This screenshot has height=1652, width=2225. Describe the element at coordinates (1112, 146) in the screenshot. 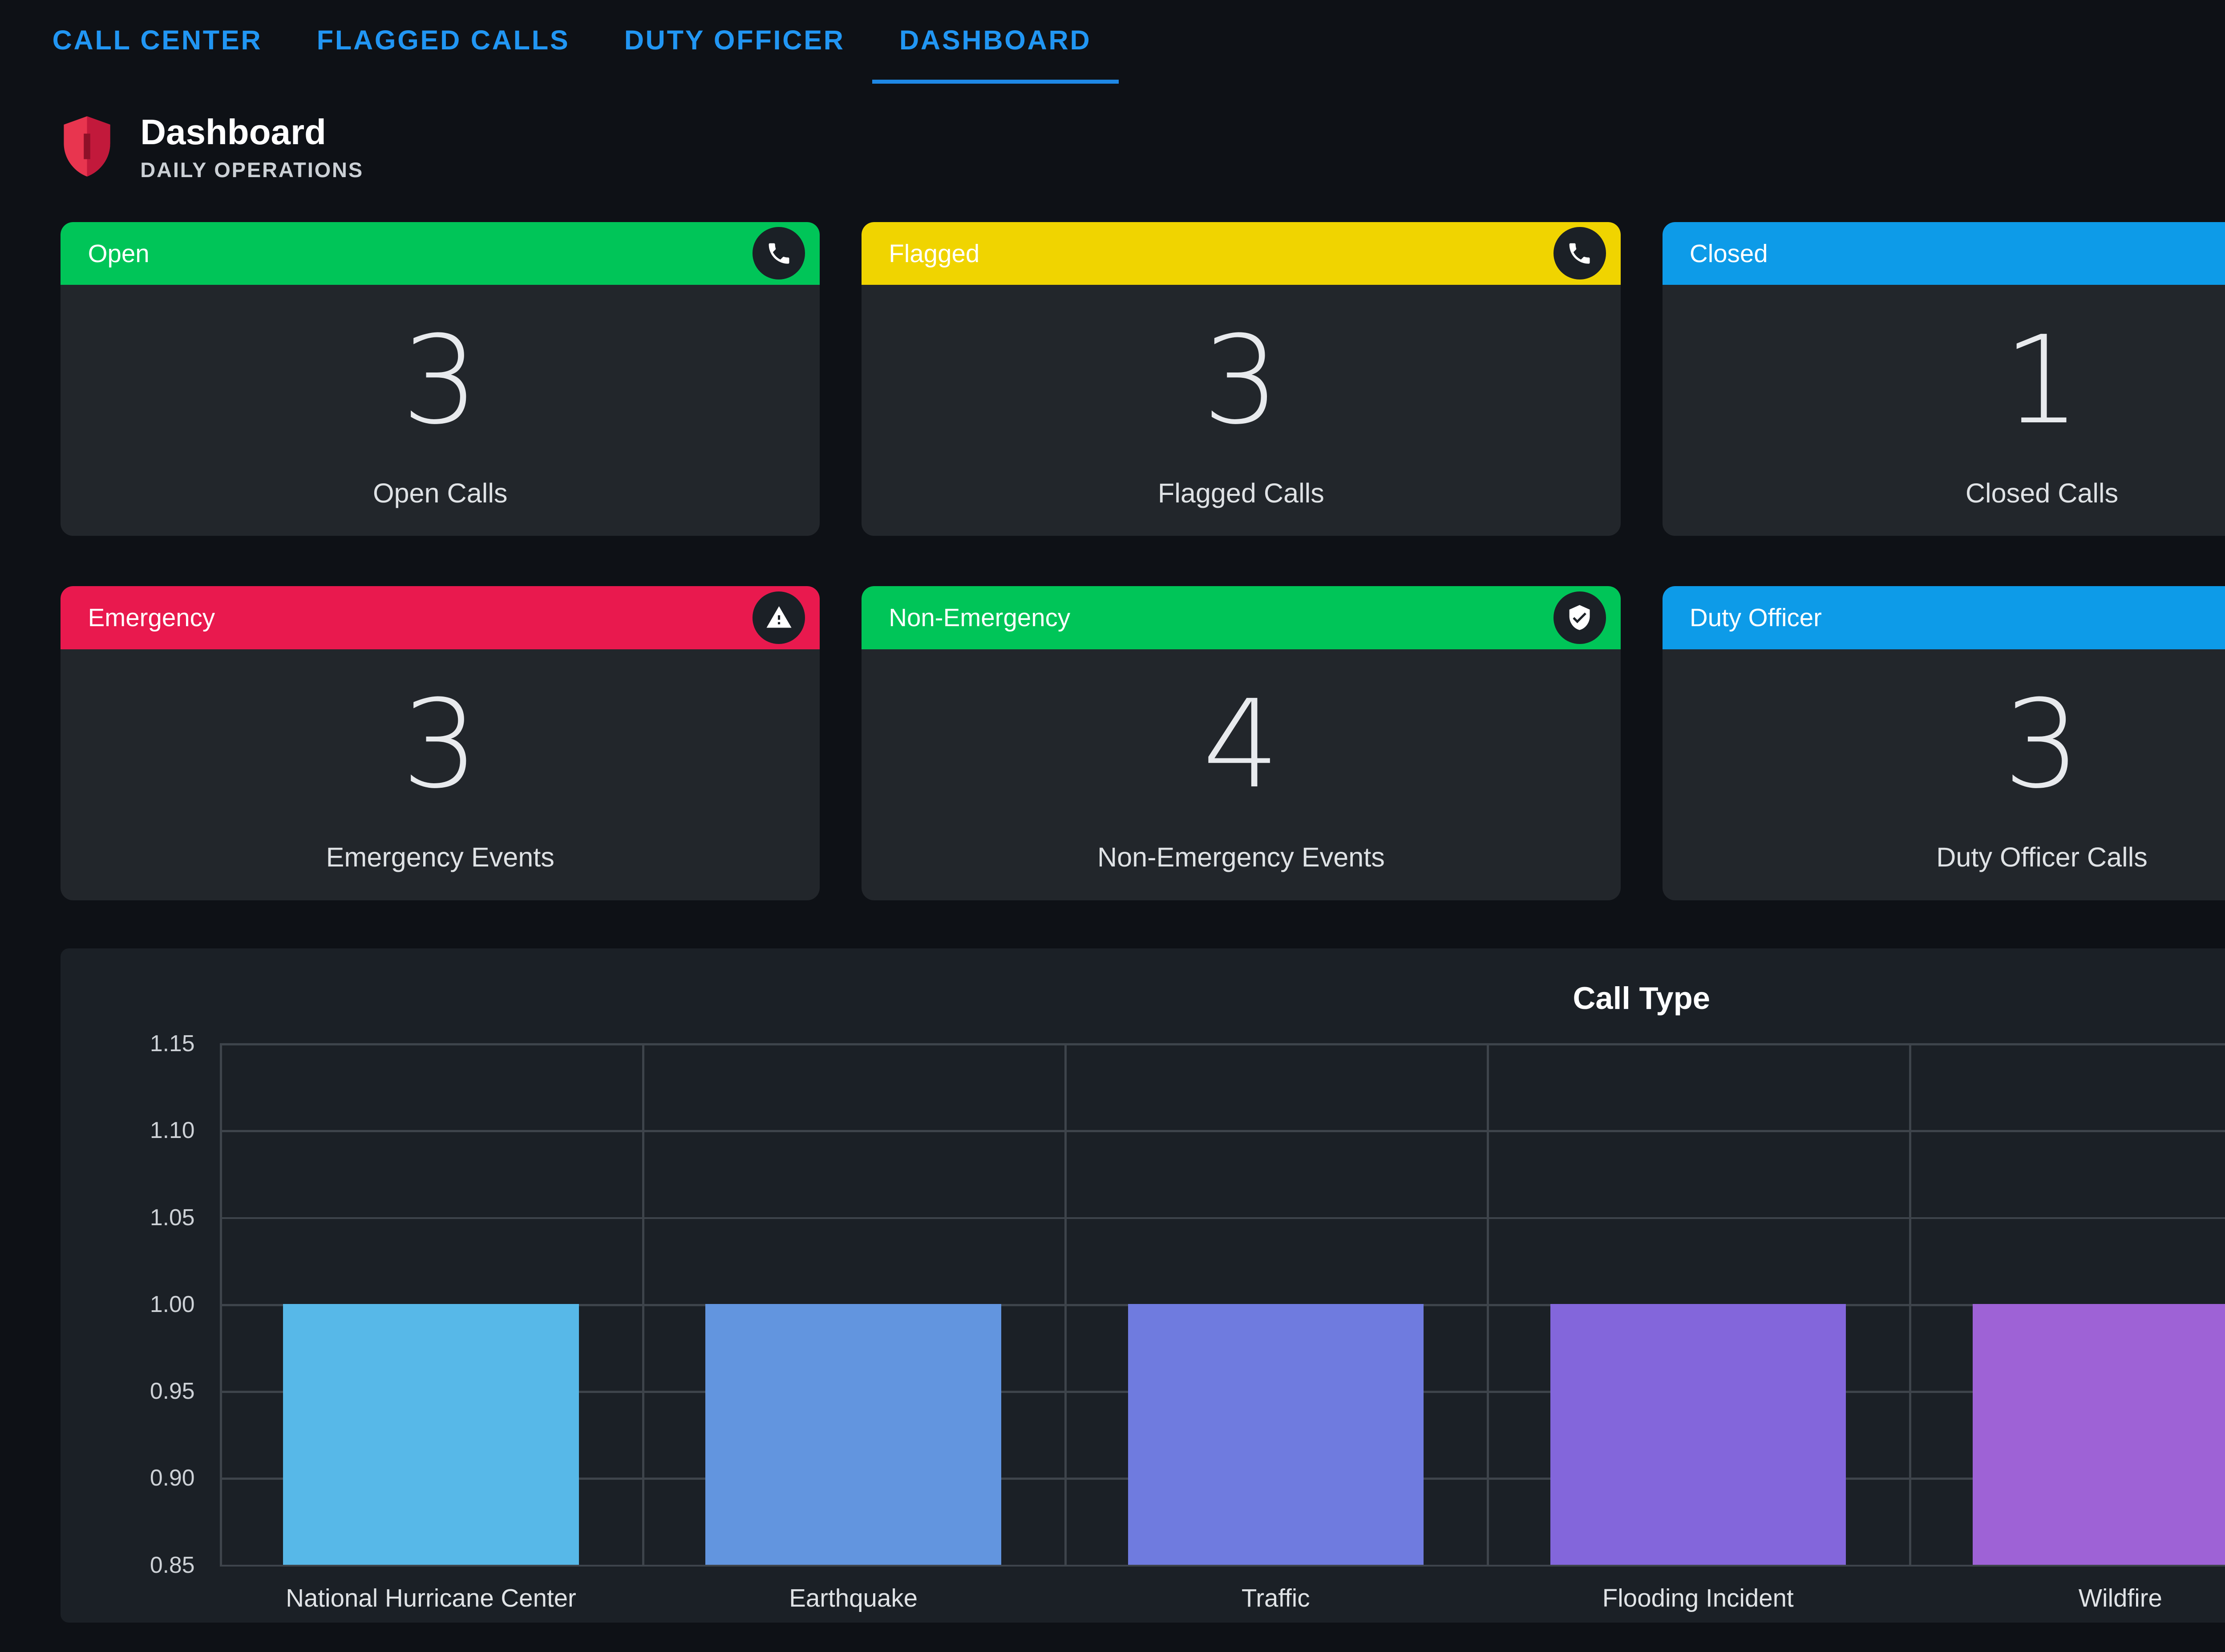

I see `page-header: Dashboard DAILY OPERATIONS FILTER/SEARCH` at that location.